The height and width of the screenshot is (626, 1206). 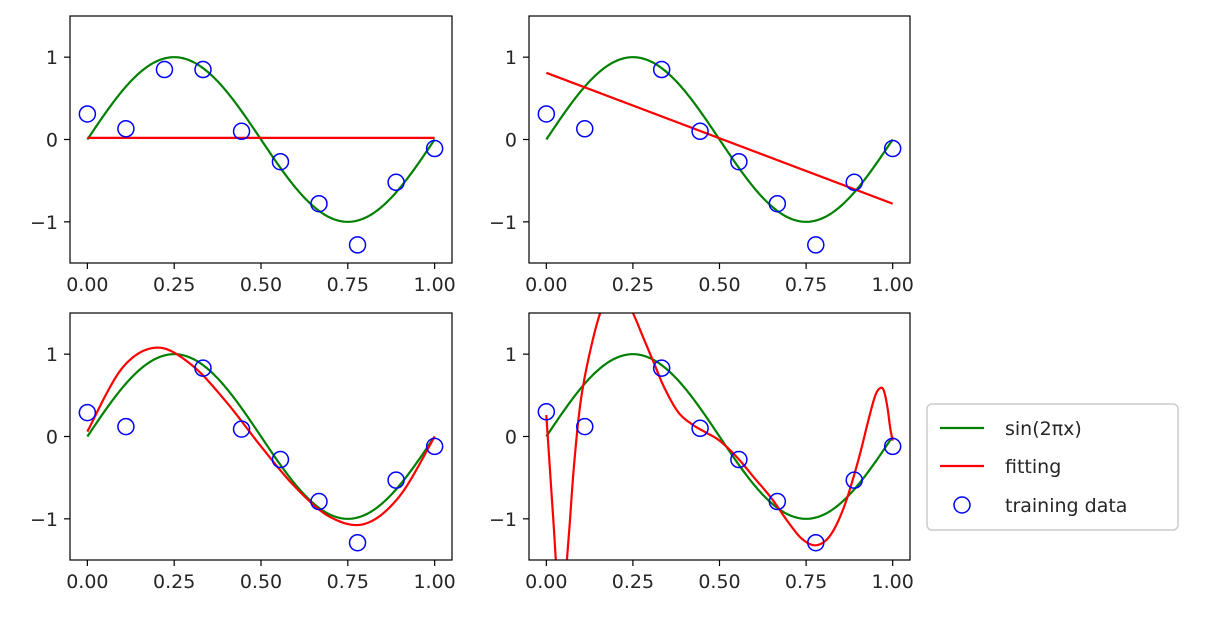 I want to click on sin-curve-top-right, so click(x=719, y=139).